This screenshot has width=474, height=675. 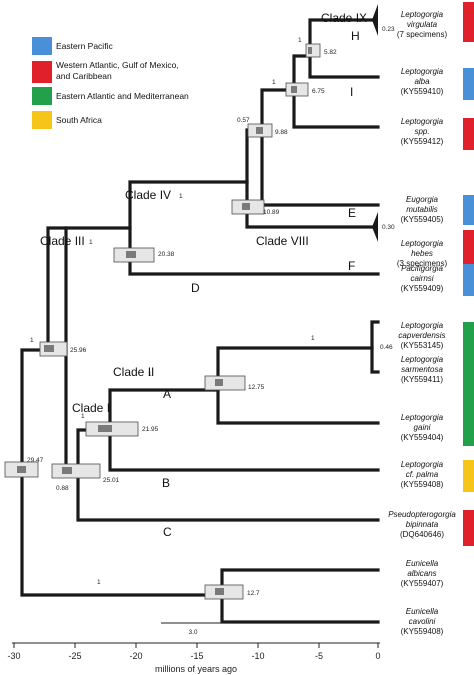 I want to click on support-clade-ix: 1, so click(x=300, y=40).